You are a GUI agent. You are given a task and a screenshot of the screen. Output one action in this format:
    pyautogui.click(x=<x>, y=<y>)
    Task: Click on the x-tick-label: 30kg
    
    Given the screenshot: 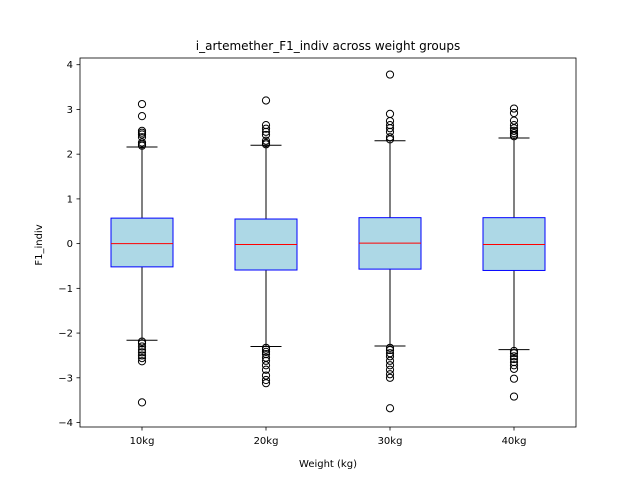 What is the action you would take?
    pyautogui.click(x=390, y=441)
    